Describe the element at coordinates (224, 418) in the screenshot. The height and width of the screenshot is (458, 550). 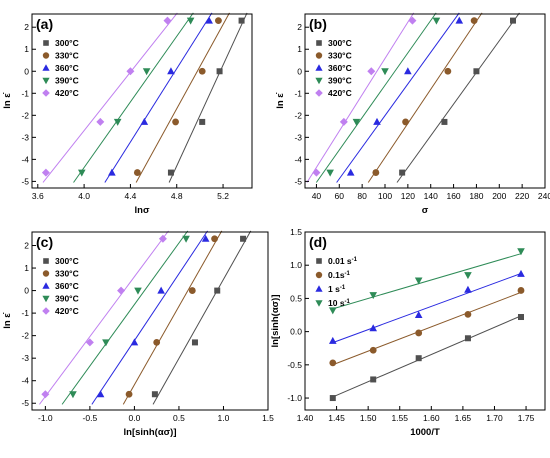
I see `x-tick-label: 1.0` at that location.